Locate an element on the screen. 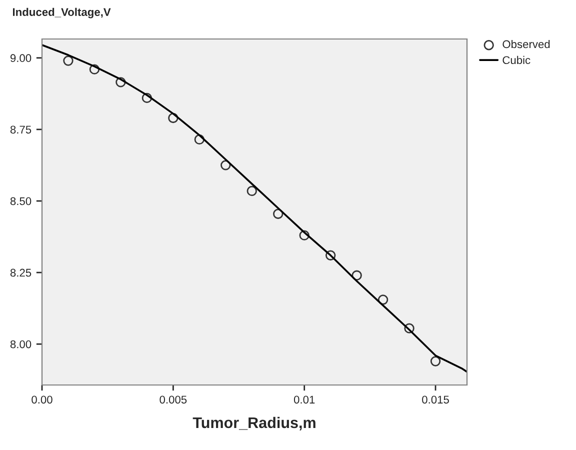  x-tick-label: 0.00 is located at coordinates (42, 400).